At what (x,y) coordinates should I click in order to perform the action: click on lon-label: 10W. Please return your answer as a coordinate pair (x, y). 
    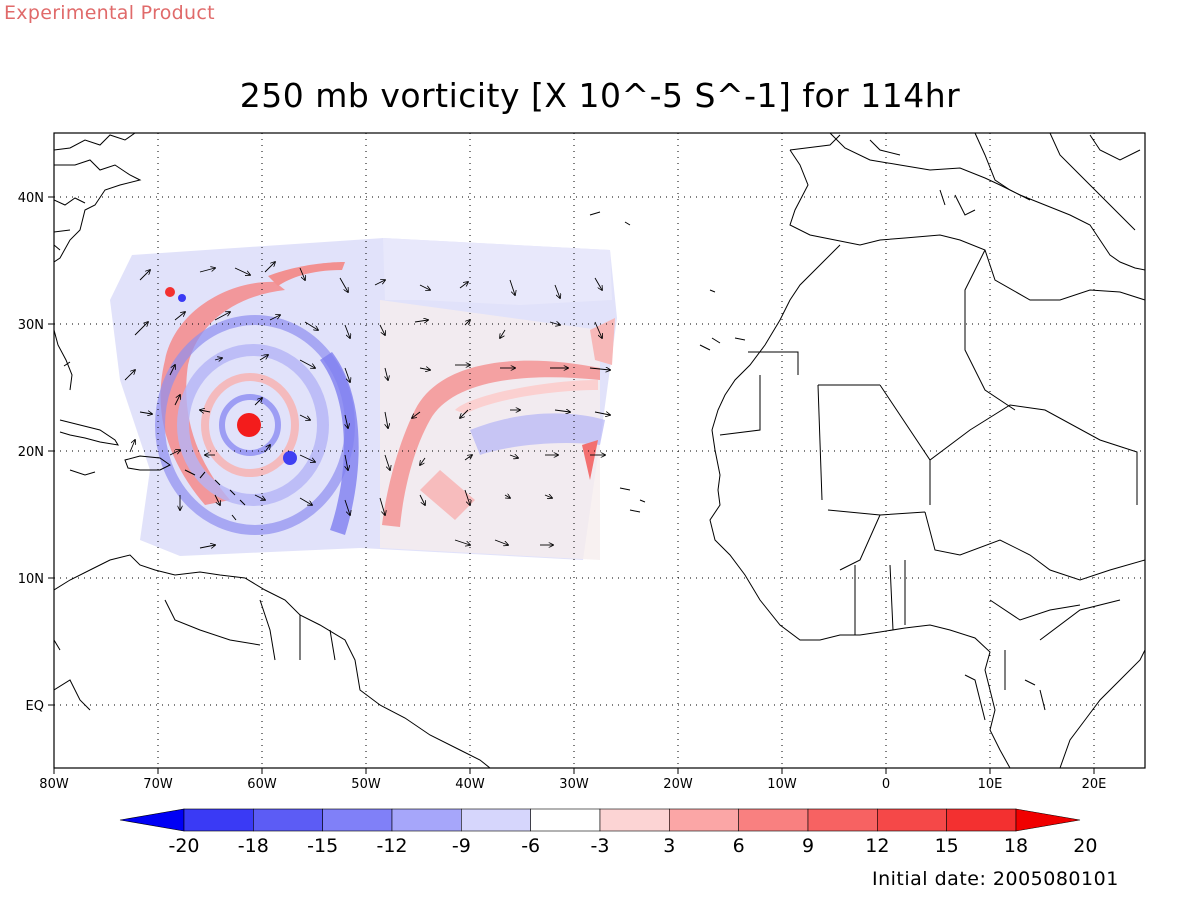
    Looking at the image, I should click on (782, 784).